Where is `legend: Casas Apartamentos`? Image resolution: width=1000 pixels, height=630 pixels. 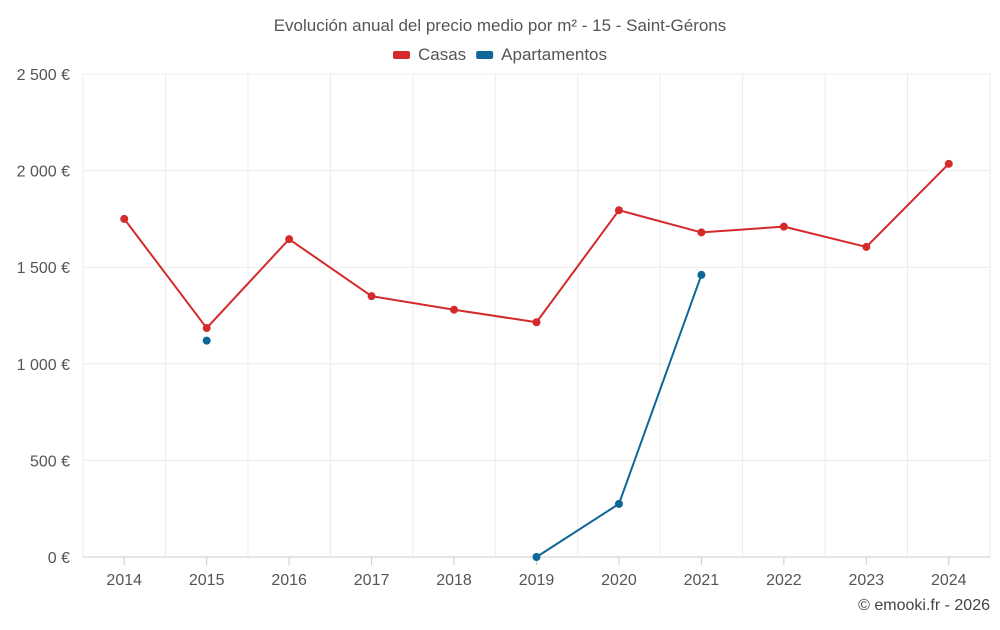 legend: Casas Apartamentos is located at coordinates (499, 54).